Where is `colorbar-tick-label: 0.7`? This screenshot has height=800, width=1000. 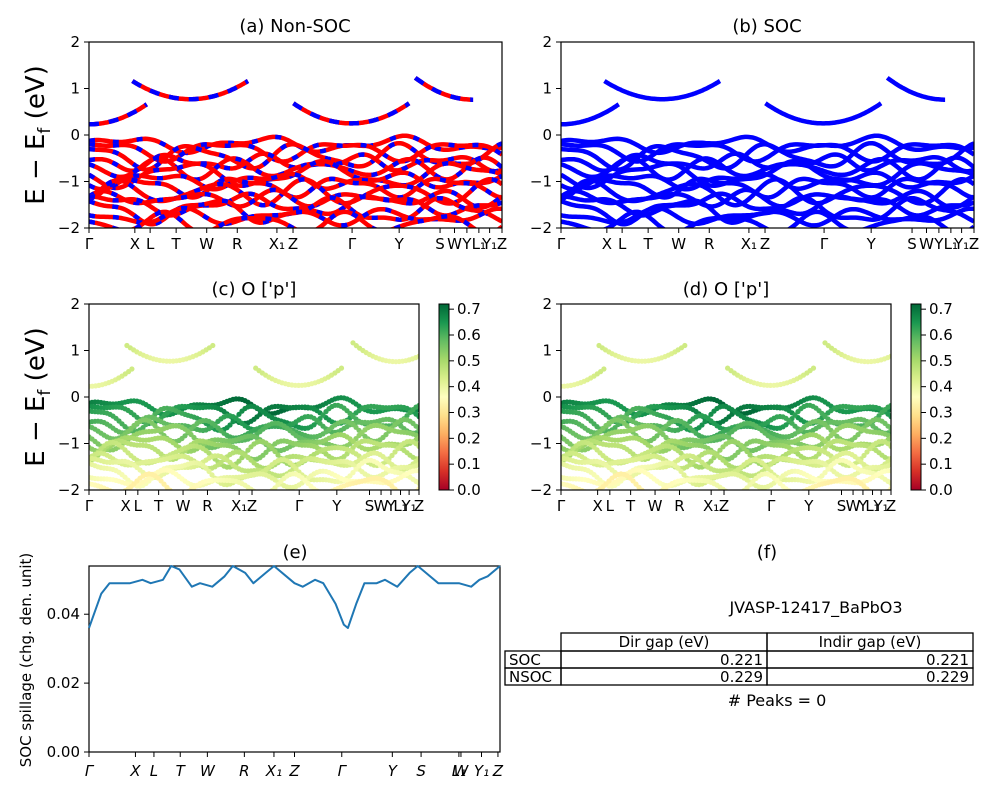 colorbar-tick-label: 0.7 is located at coordinates (941, 309).